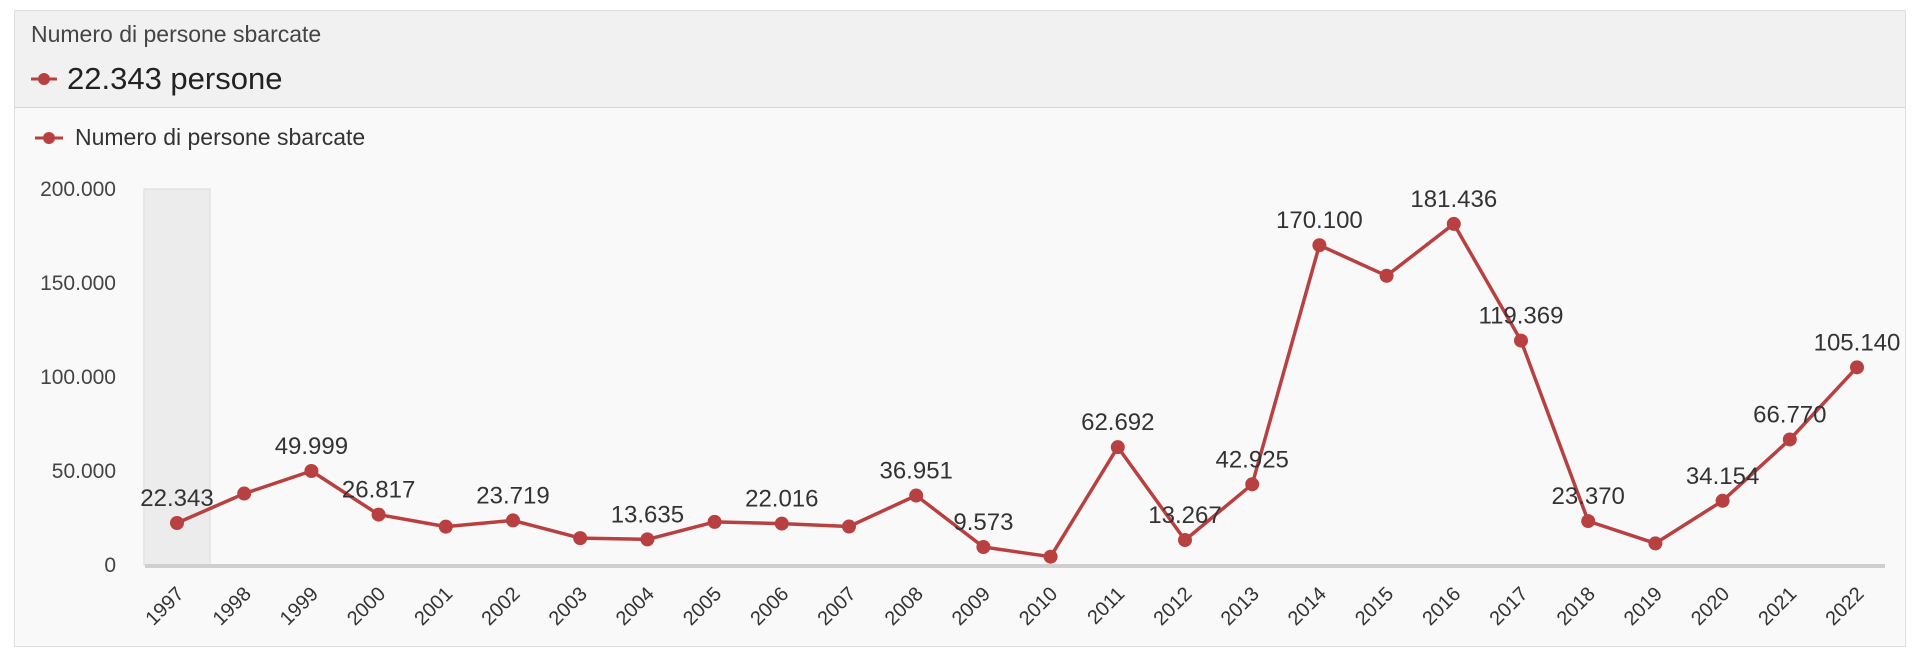 This screenshot has width=1920, height=657. Describe the element at coordinates (769, 606) in the screenshot. I see `x-tick-label: 2006` at that location.